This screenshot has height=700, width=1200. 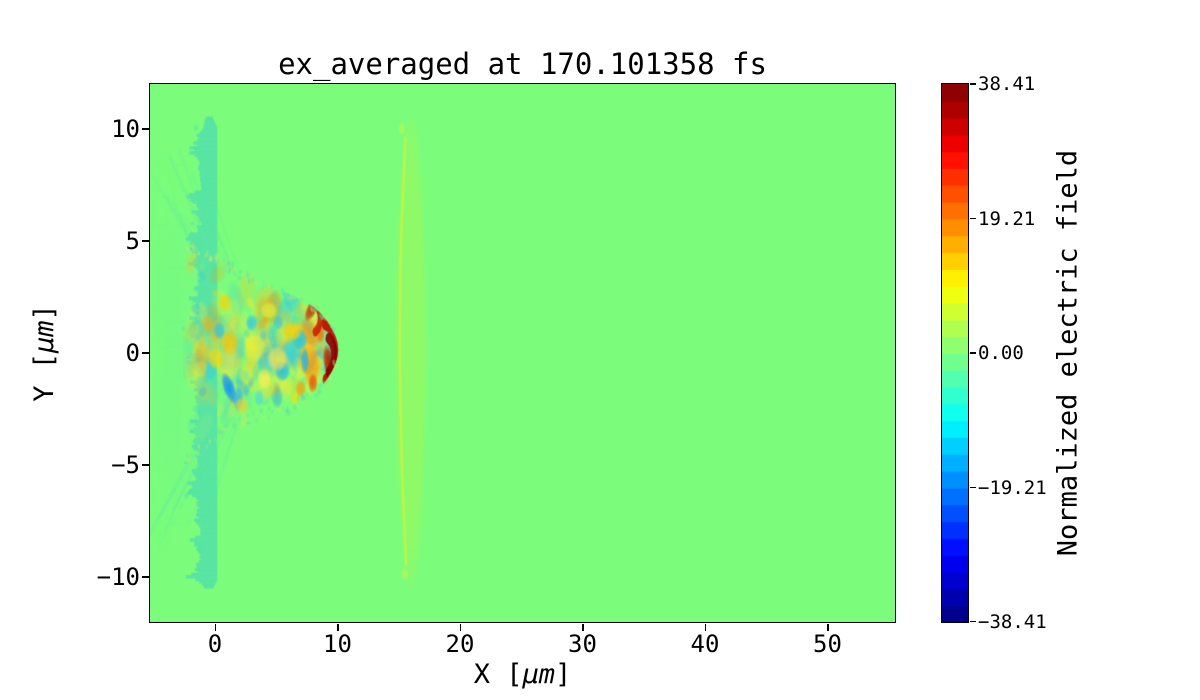 I want to click on y-axis-label-prefix: Y [, so click(x=44, y=377).